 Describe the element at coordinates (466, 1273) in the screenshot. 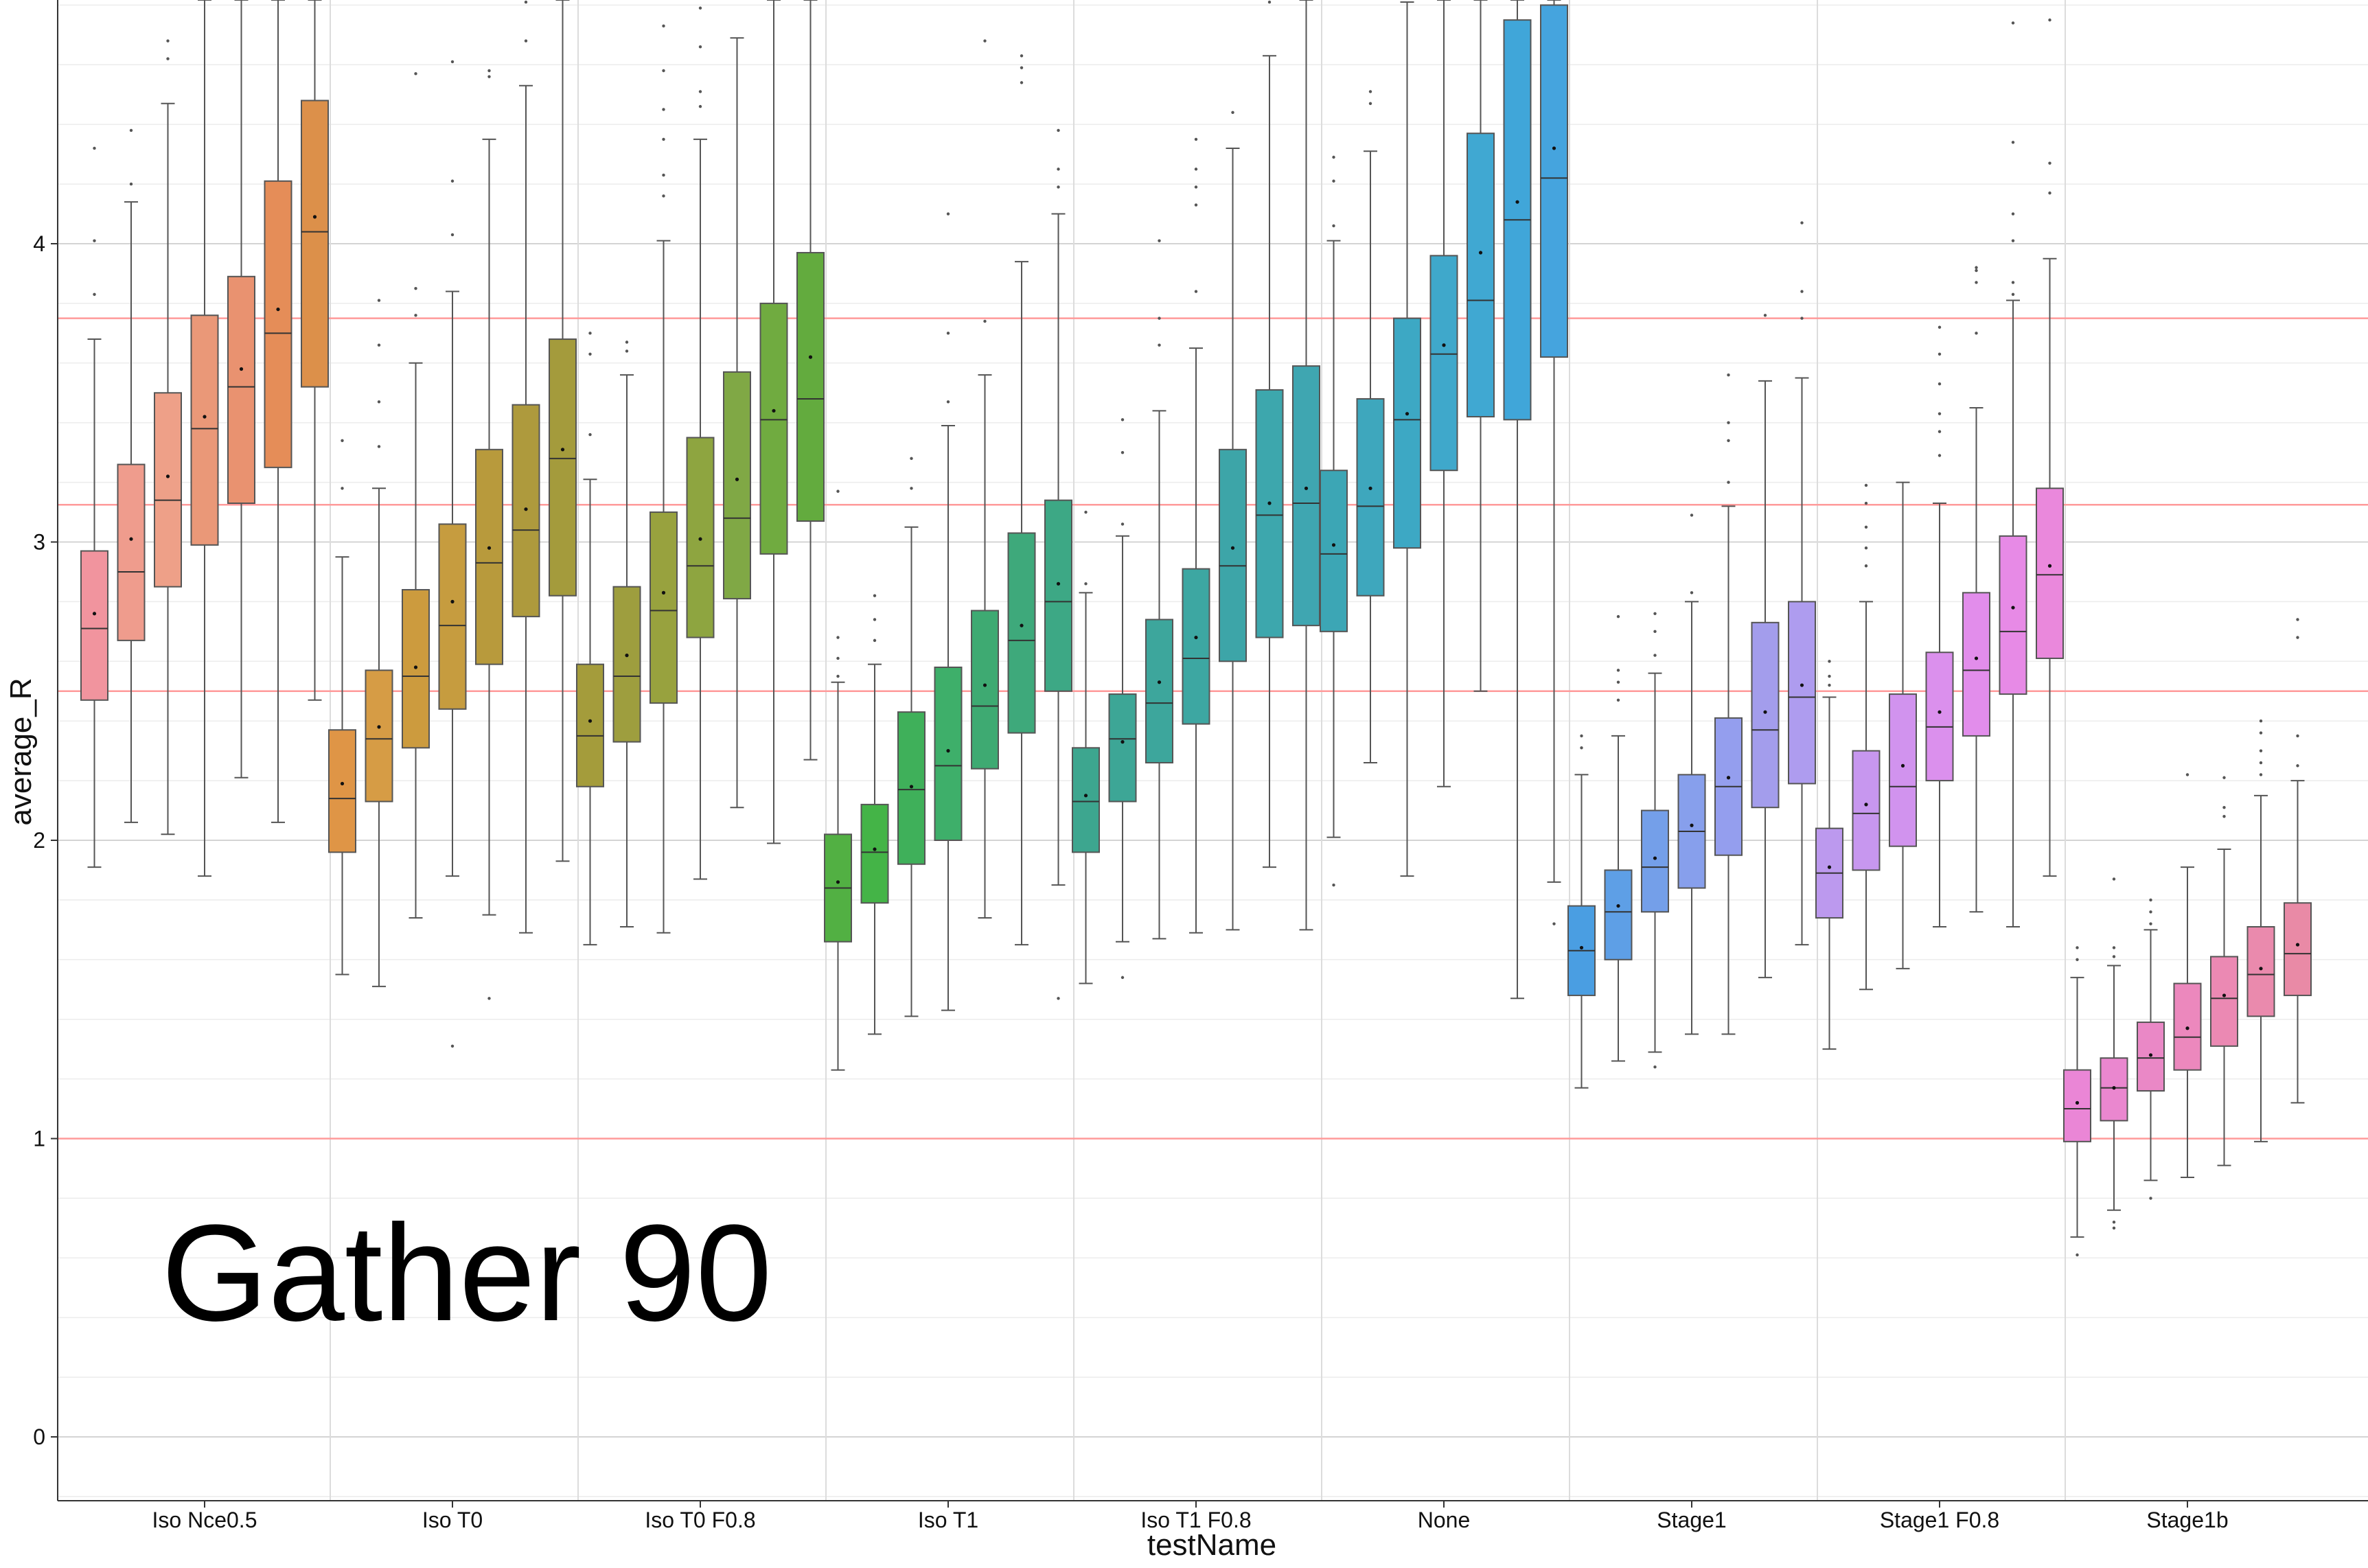

I see `gather-90-overlay-text: Gather 90` at that location.